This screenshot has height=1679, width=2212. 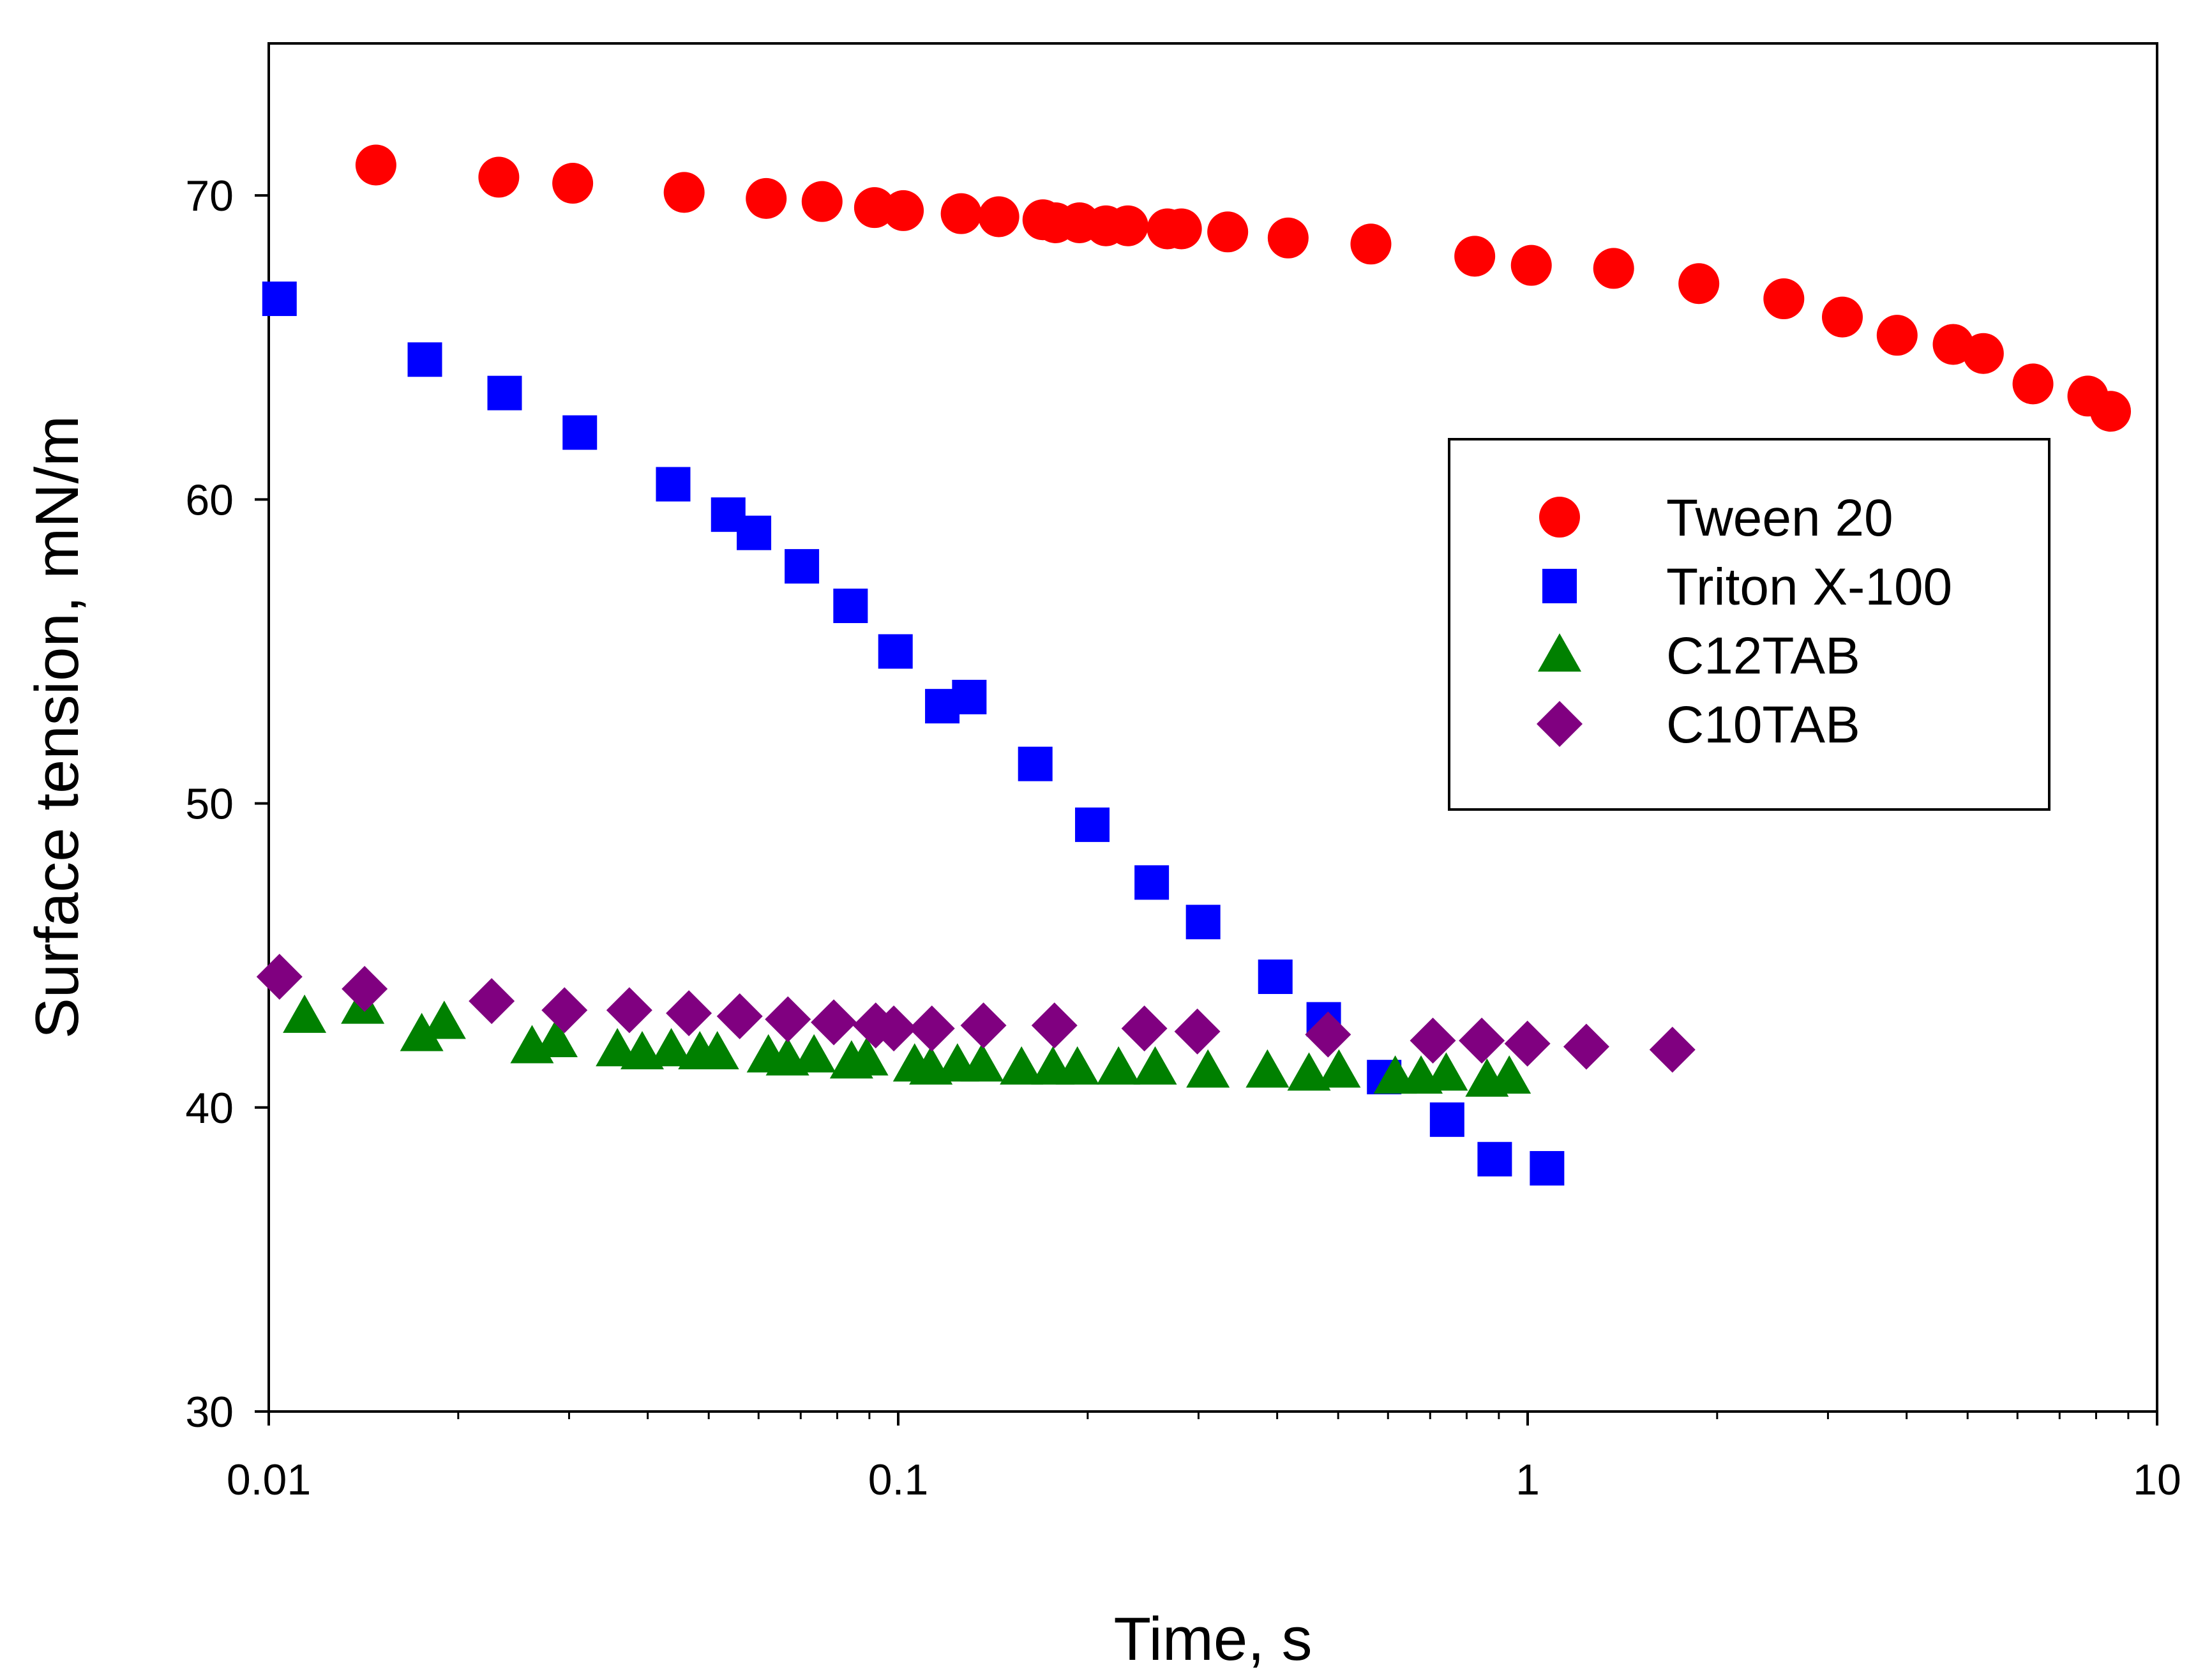 I want to click on legend-label: C12TAB, so click(x=1763, y=656).